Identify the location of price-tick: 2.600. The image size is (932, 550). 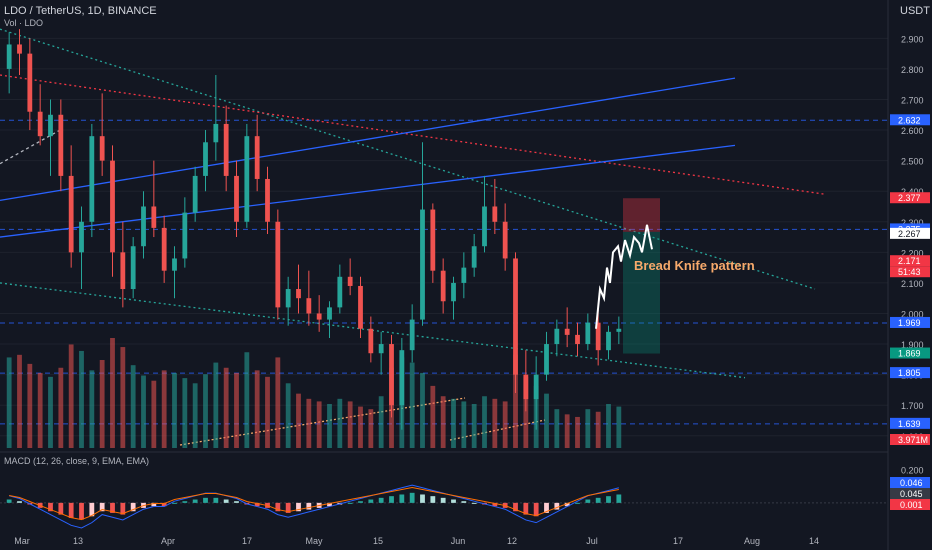
(912, 131).